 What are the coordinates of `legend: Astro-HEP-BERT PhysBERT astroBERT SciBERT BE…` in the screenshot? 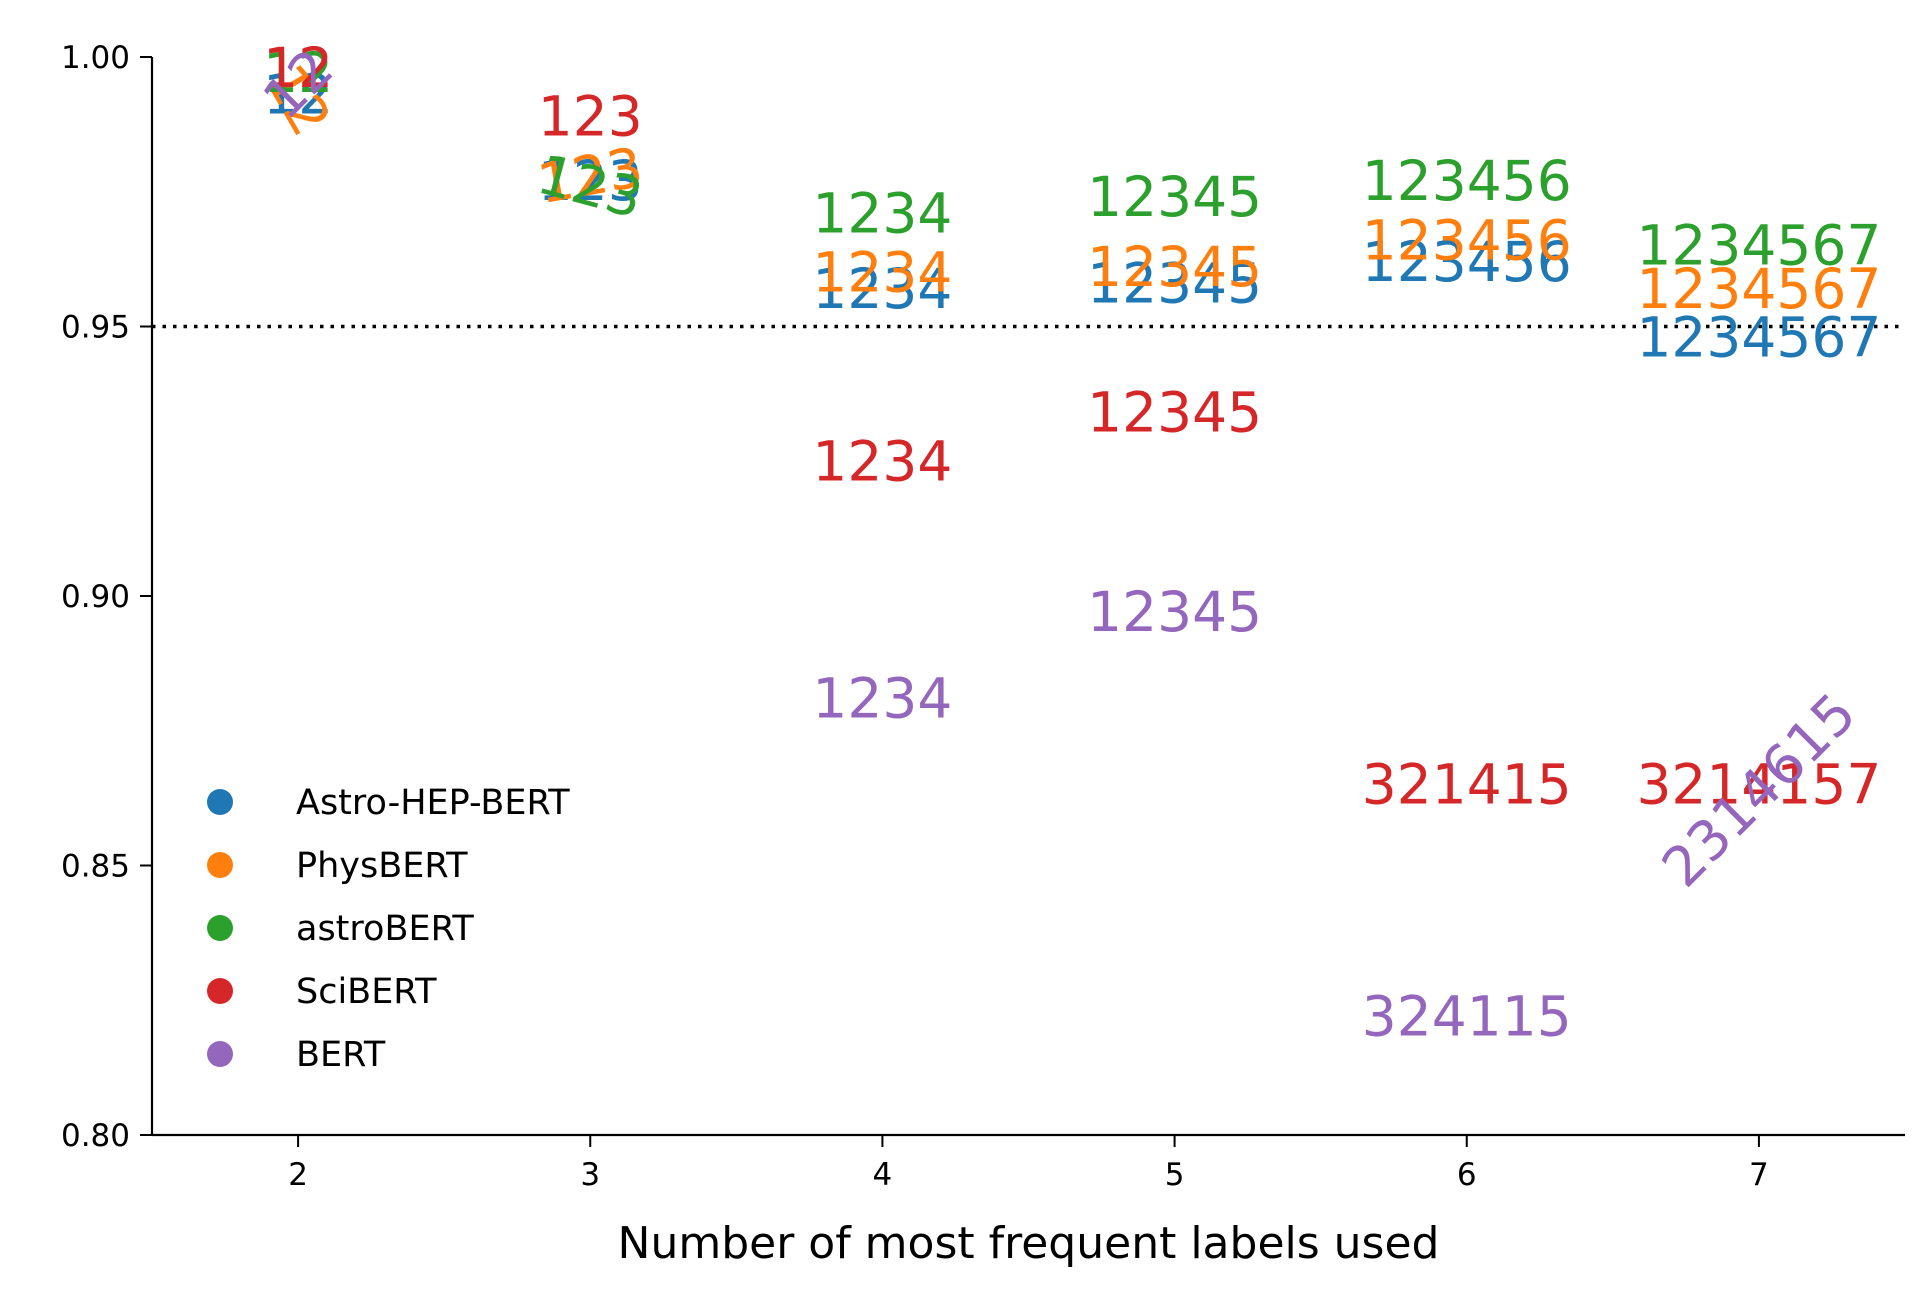 It's located at (388, 929).